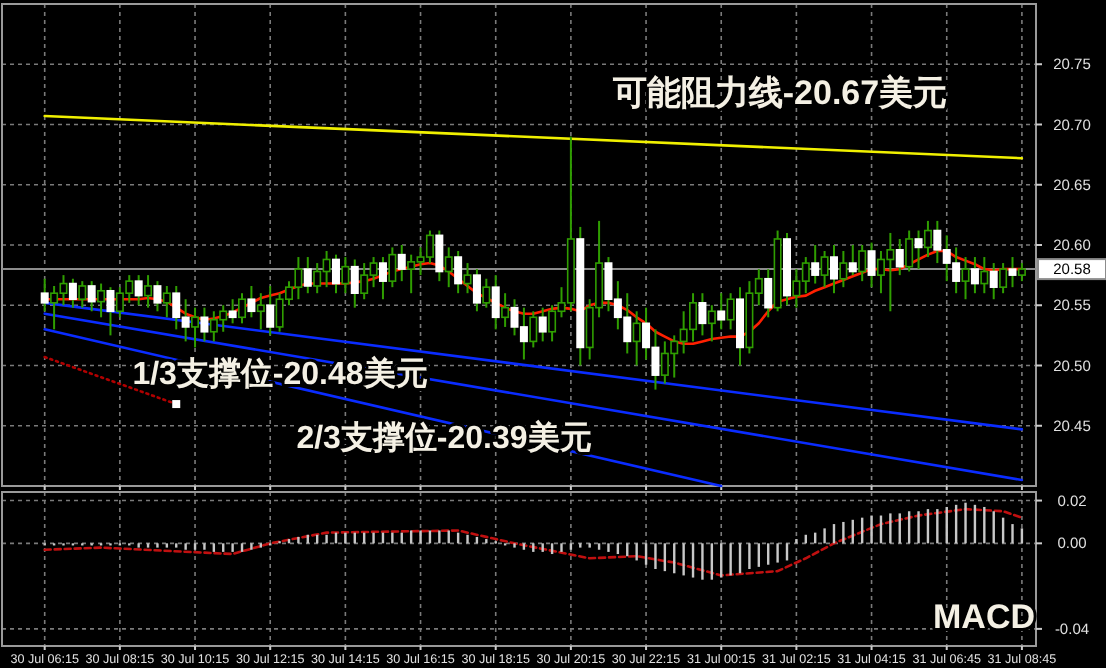  Describe the element at coordinates (779, 93) in the screenshot. I see `annotation: 可能阻力线-20.67美元` at that location.